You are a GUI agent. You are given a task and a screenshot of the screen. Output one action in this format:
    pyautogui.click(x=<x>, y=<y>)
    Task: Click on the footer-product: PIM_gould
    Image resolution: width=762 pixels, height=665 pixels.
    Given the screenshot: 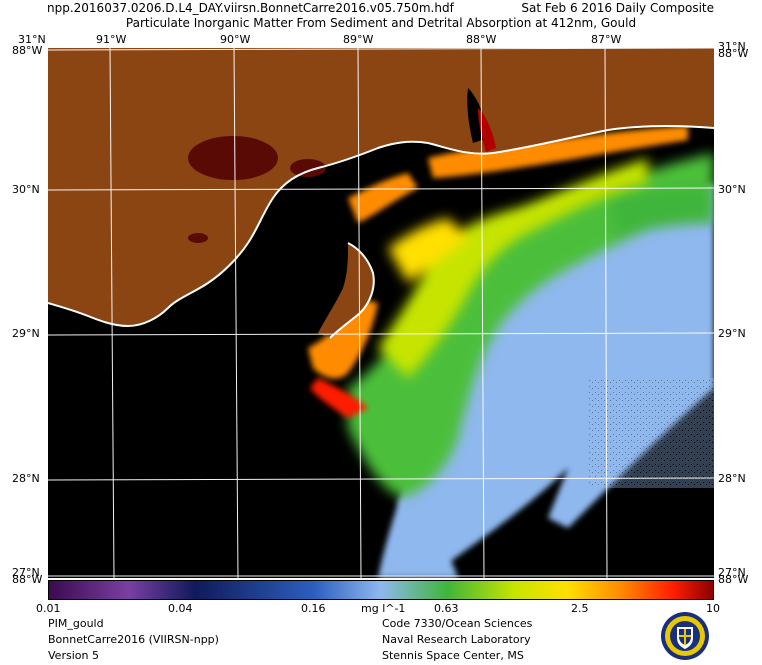 What is the action you would take?
    pyautogui.click(x=76, y=623)
    